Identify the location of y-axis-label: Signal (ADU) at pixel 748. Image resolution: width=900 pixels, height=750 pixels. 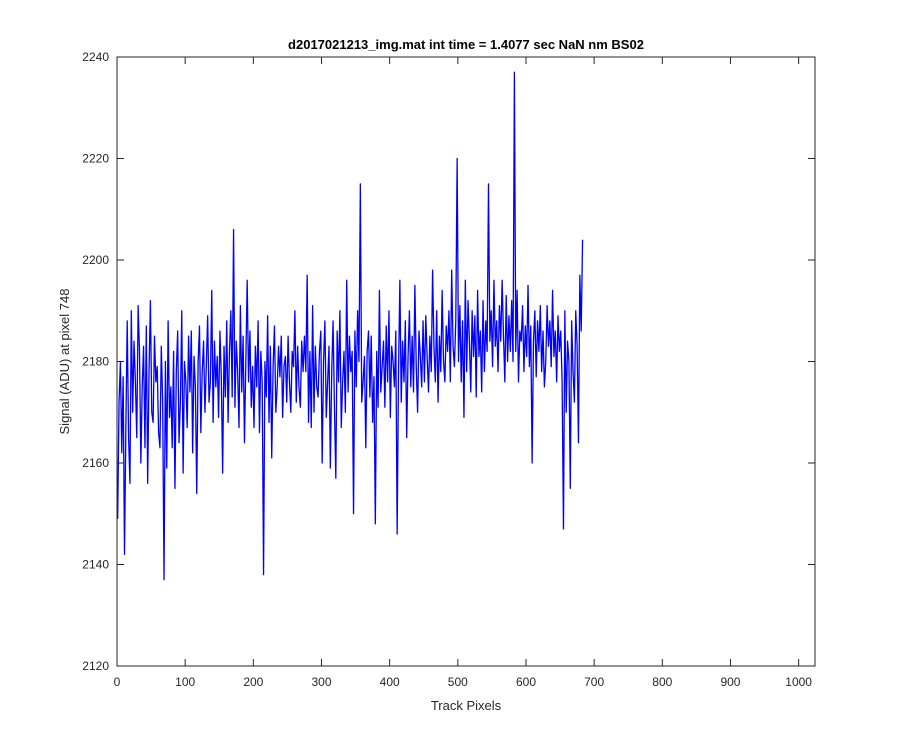
(64, 362).